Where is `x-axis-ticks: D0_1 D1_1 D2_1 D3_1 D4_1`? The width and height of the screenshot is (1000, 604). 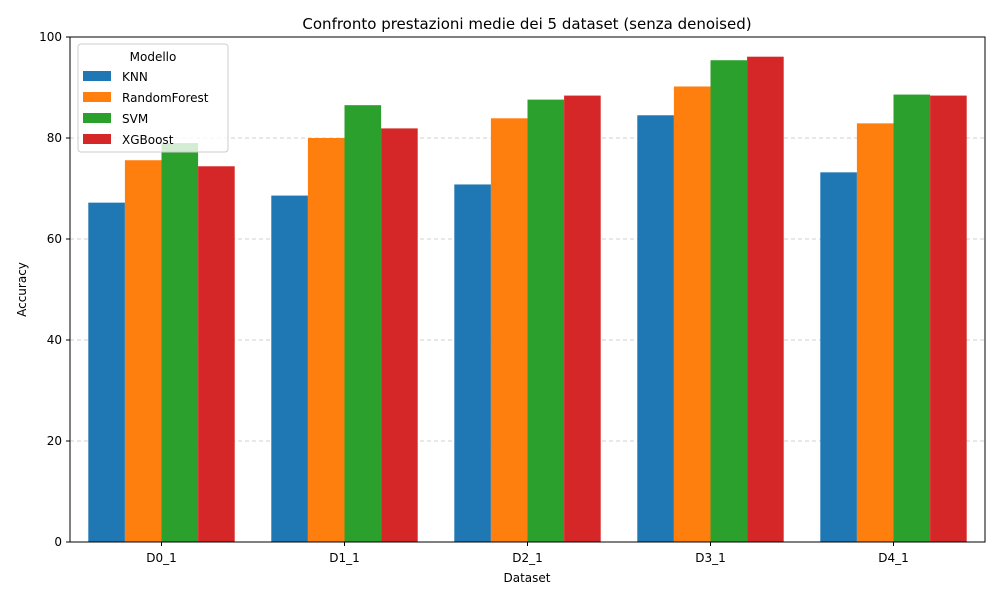
x-axis-ticks: D0_1 D1_1 D2_1 D3_1 D4_1 is located at coordinates (527, 553).